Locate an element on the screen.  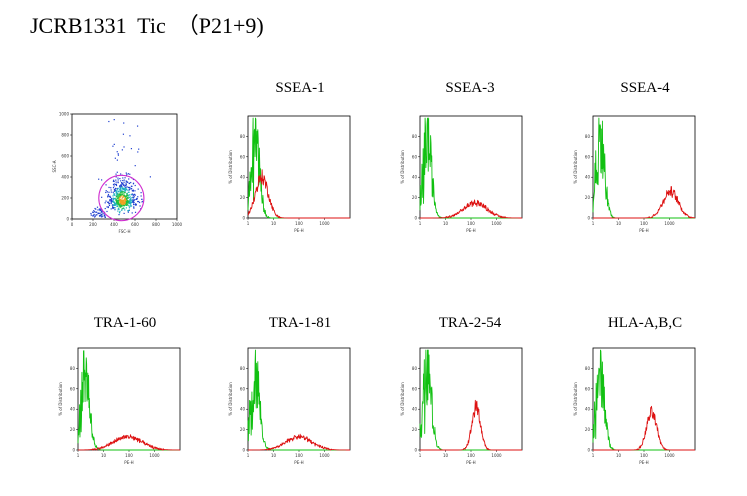
hist4-xtick-label-0: 1 is located at coordinates (78, 455).